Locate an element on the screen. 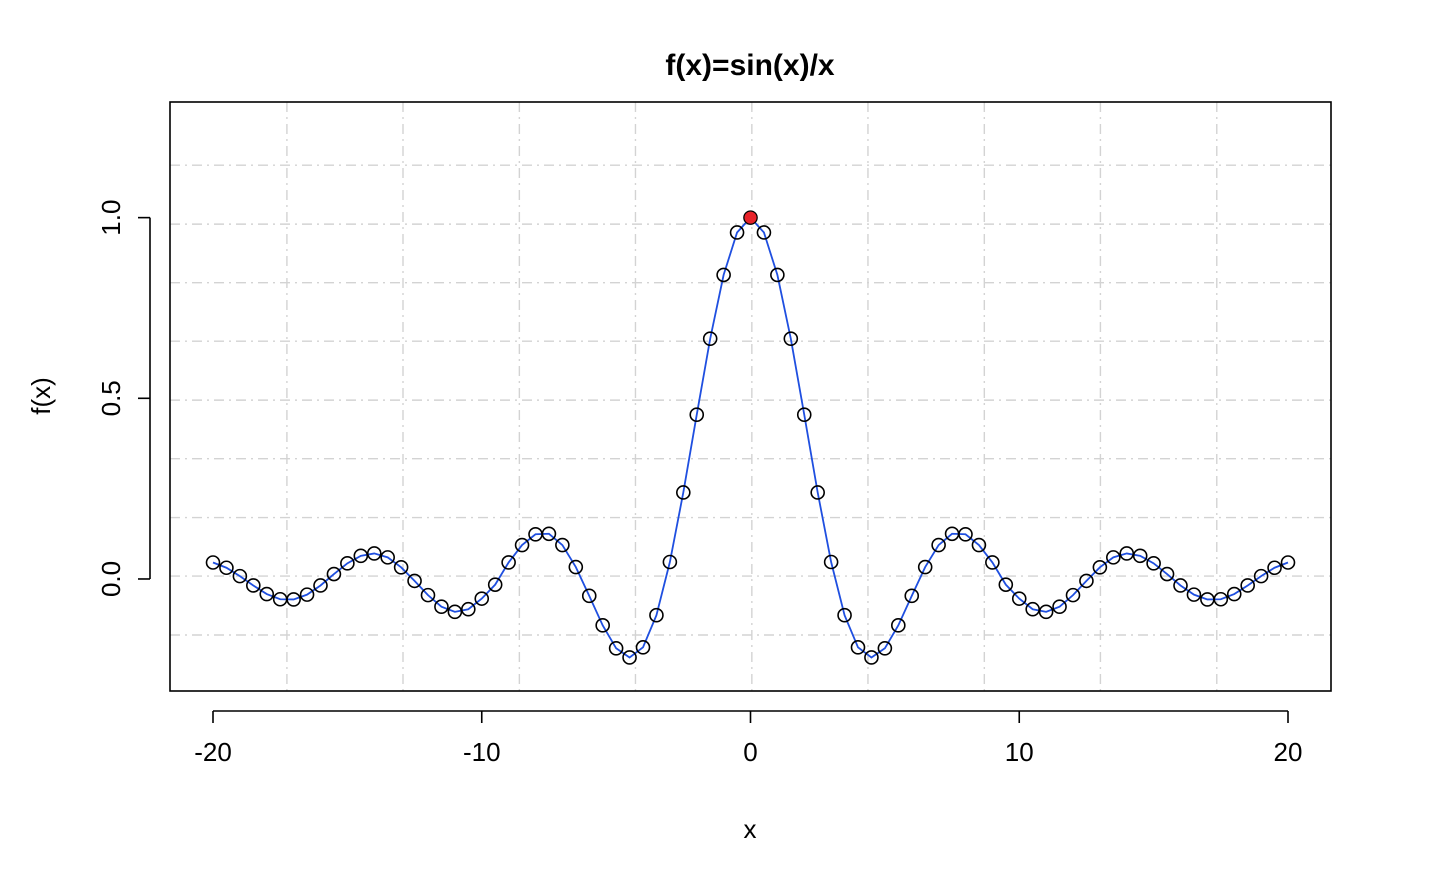  y-axis: 0.0 0.5 1.0 is located at coordinates (123, 398).